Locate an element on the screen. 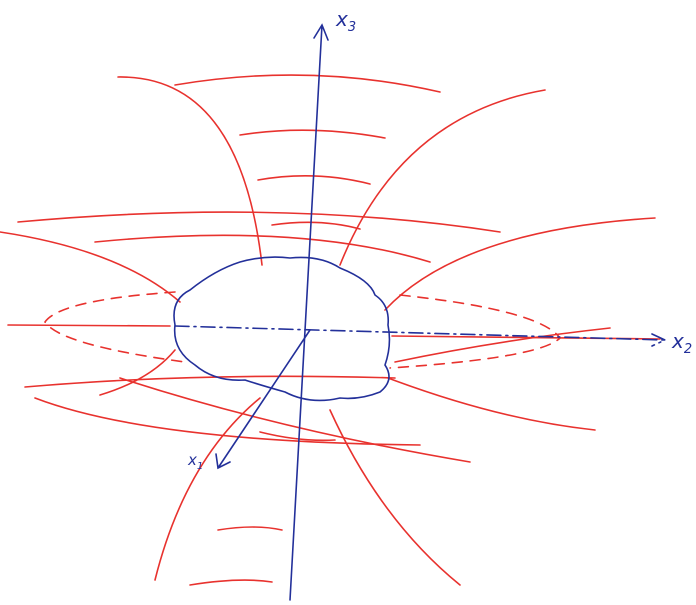 The image size is (696, 605). axis-index: 3 is located at coordinates (352, 27).